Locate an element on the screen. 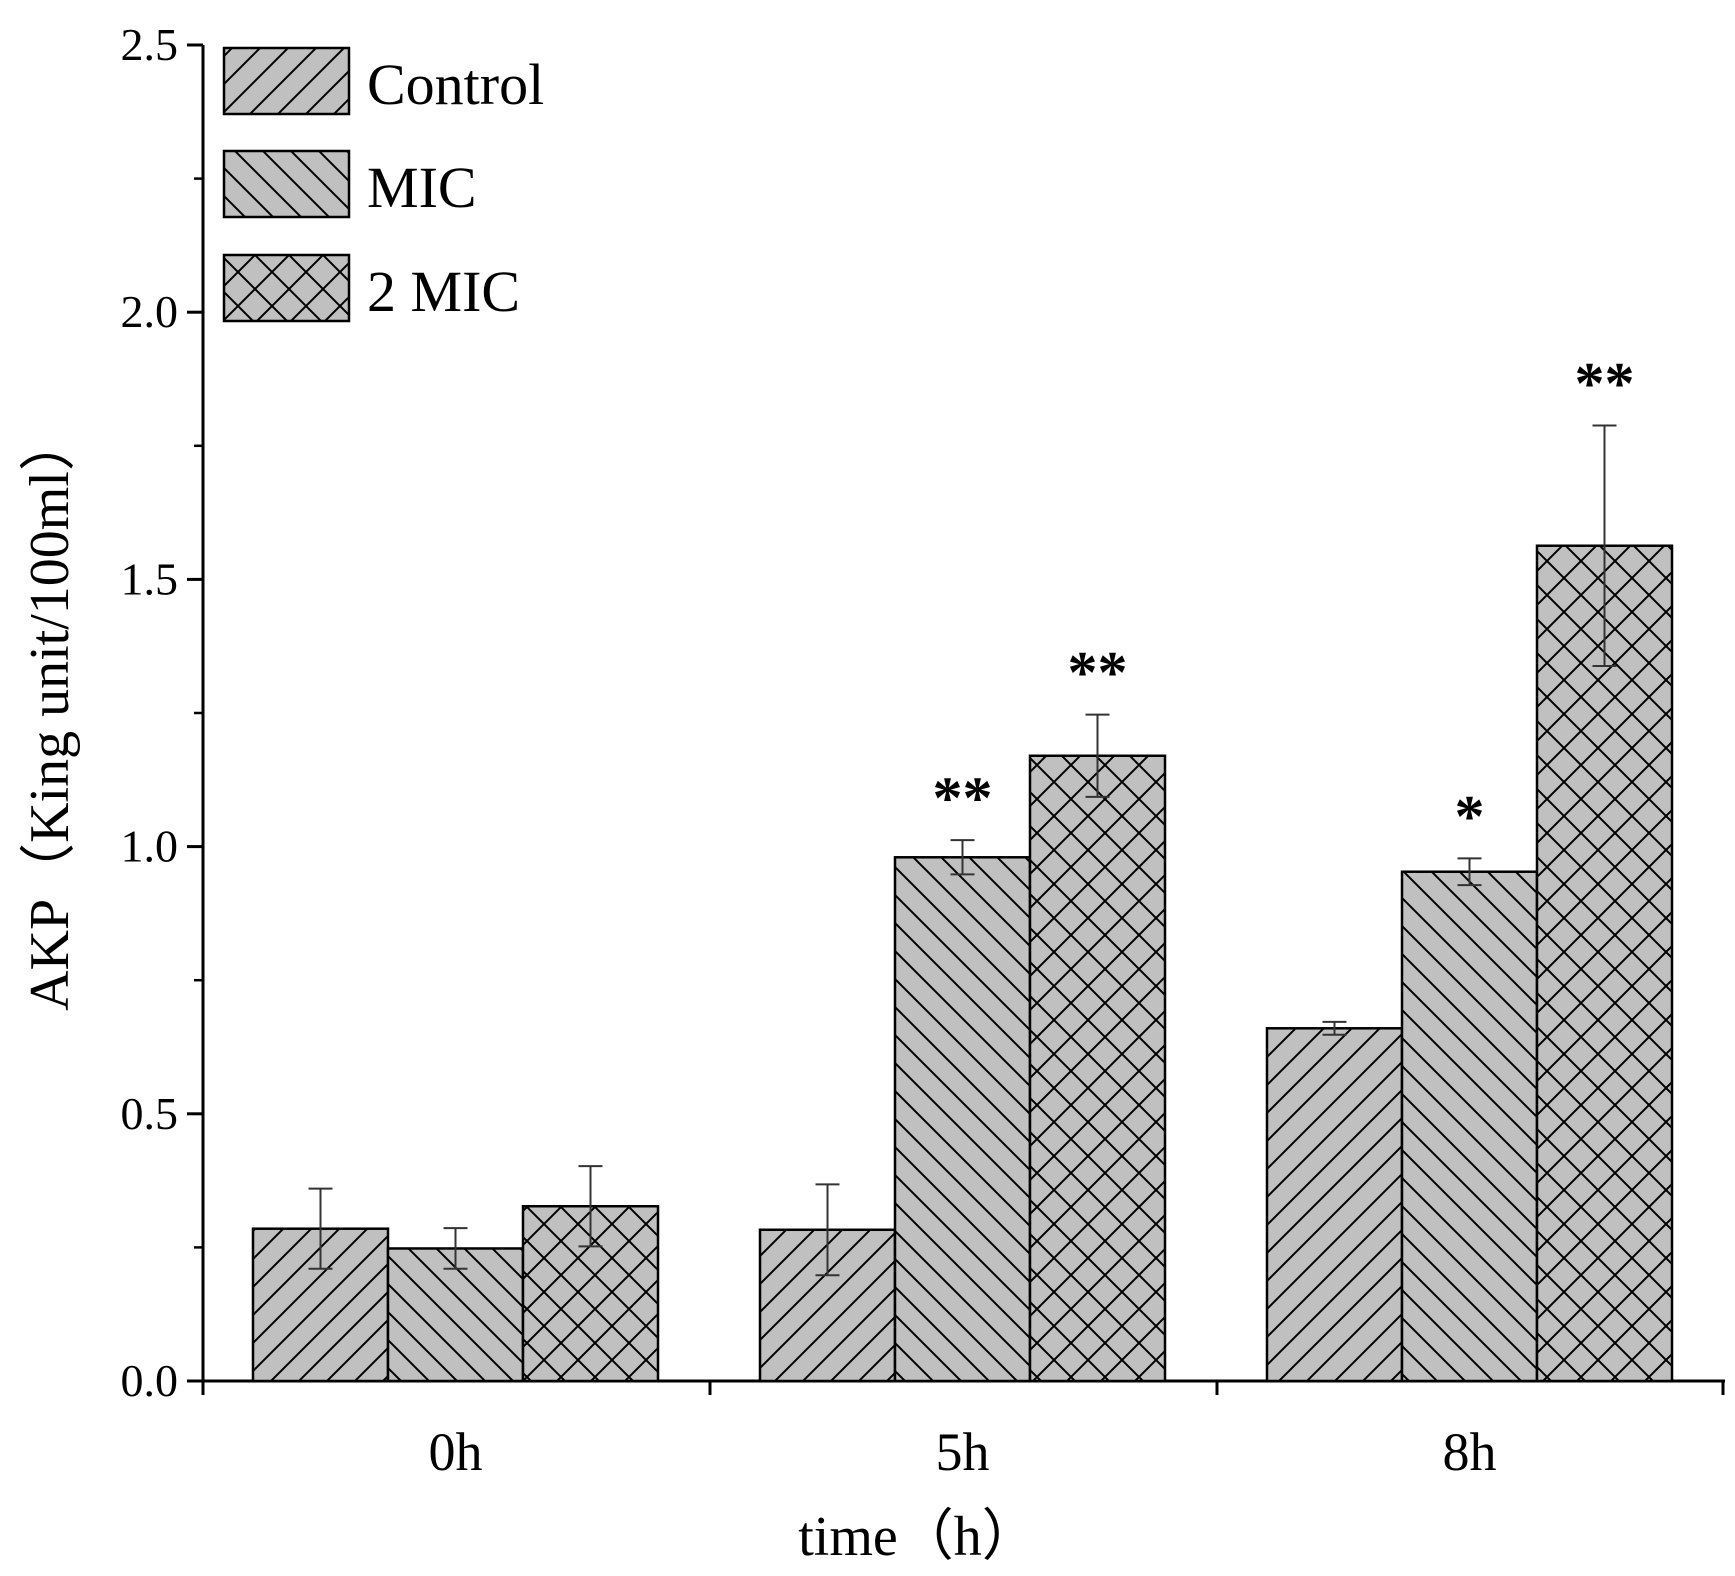  x-axis-title: time（h） is located at coordinates (918, 1537).